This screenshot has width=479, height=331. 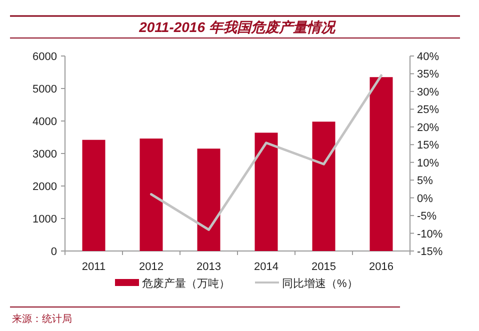 I want to click on y2-tick-label: 30%, so click(x=428, y=92).